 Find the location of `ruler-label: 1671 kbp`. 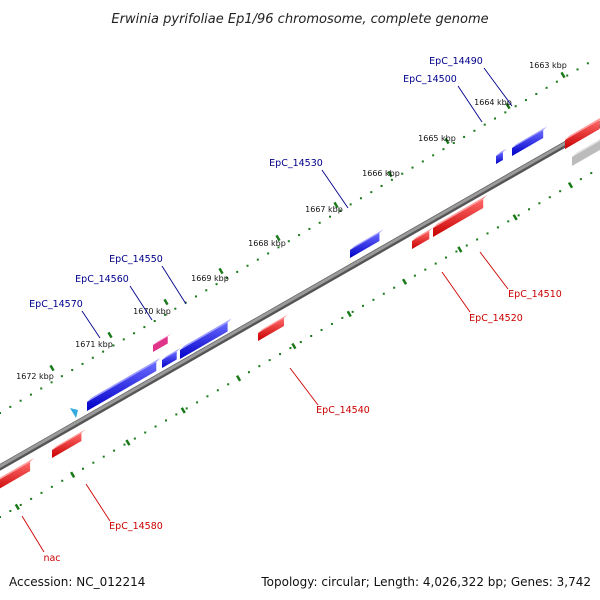

ruler-label: 1671 kbp is located at coordinates (94, 344).